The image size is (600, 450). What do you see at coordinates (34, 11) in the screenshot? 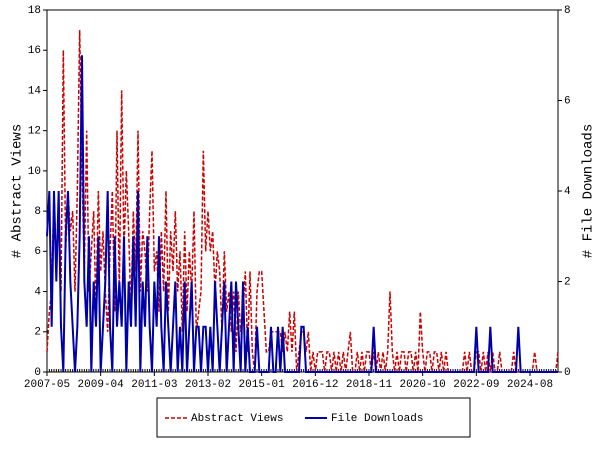
I see `y-tick-label: 18` at bounding box center [34, 11].